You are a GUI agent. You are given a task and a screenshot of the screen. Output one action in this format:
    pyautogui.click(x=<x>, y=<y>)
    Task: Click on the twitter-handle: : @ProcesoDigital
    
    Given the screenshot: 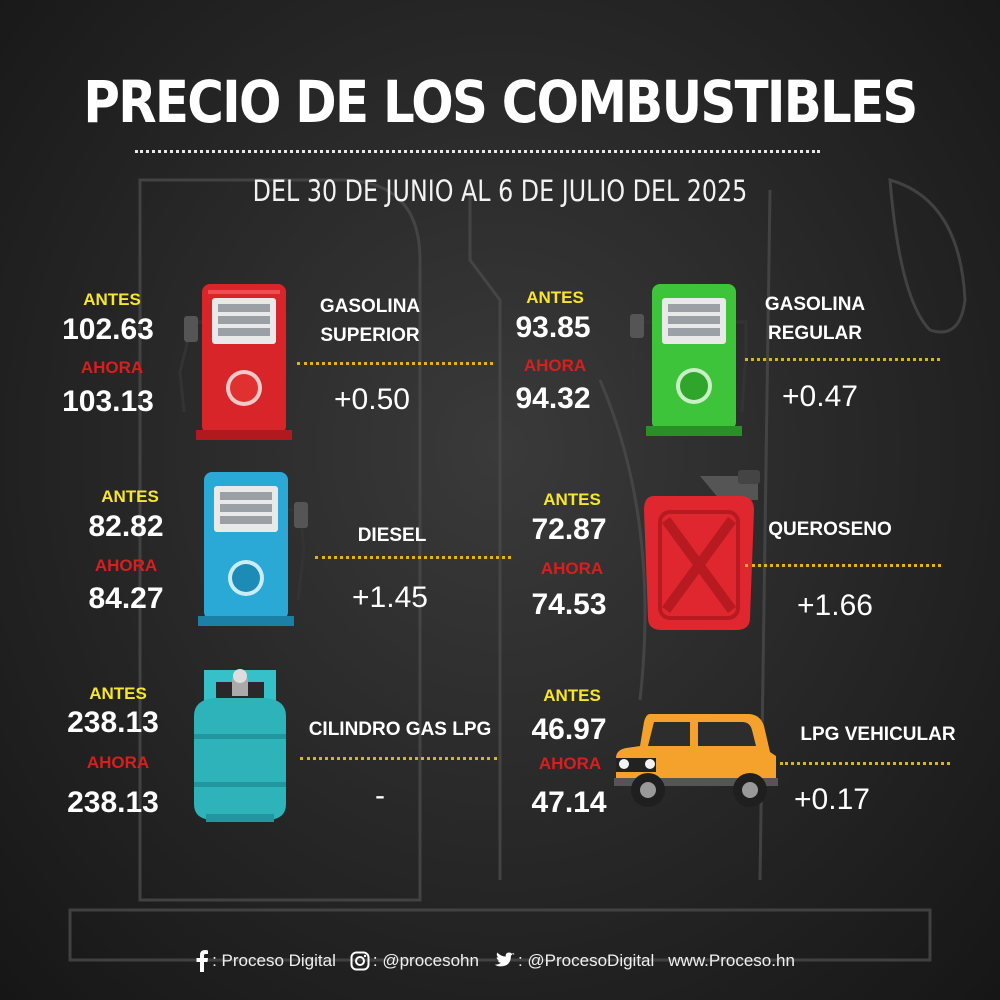 What is the action you would take?
    pyautogui.click(x=586, y=960)
    